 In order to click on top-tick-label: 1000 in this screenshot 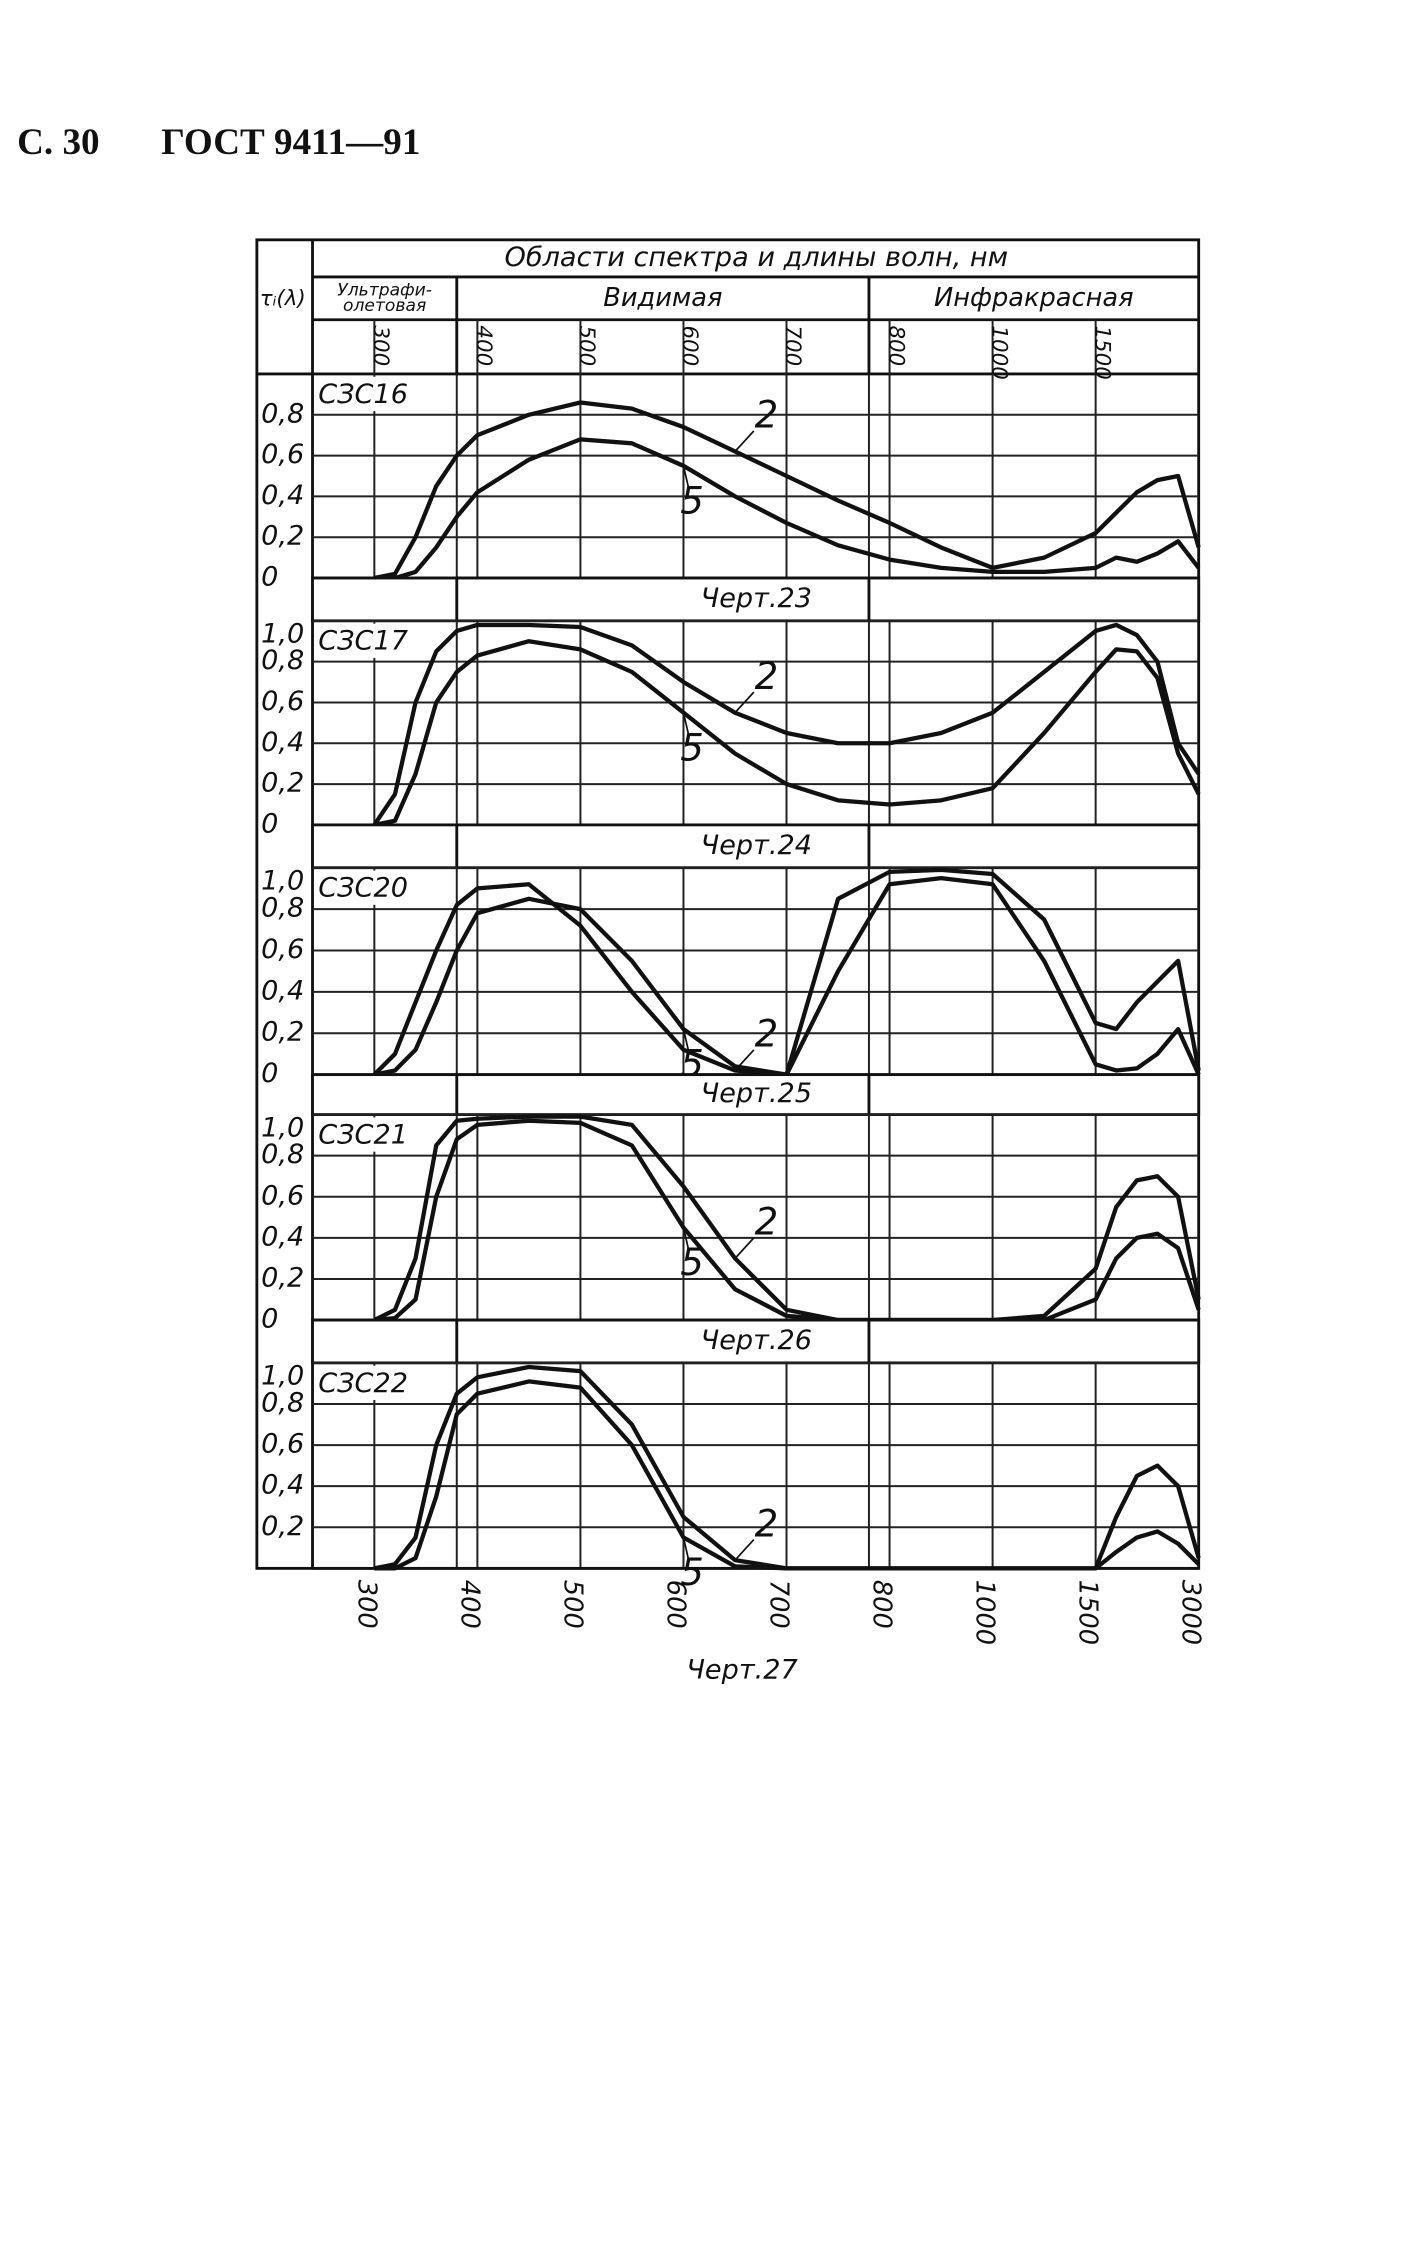, I will do `click(998, 352)`.